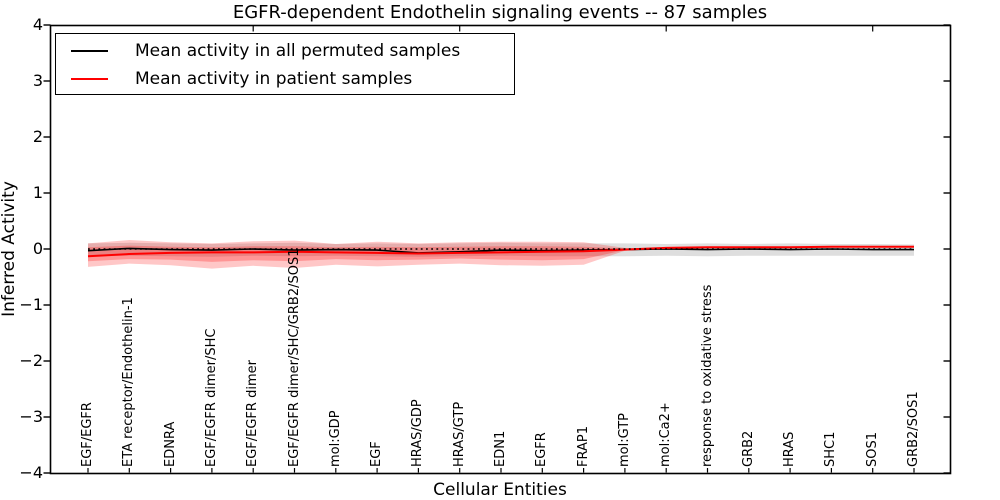 The height and width of the screenshot is (500, 1000). What do you see at coordinates (624, 440) in the screenshot?
I see `x-tick-label: mol:GTP` at bounding box center [624, 440].